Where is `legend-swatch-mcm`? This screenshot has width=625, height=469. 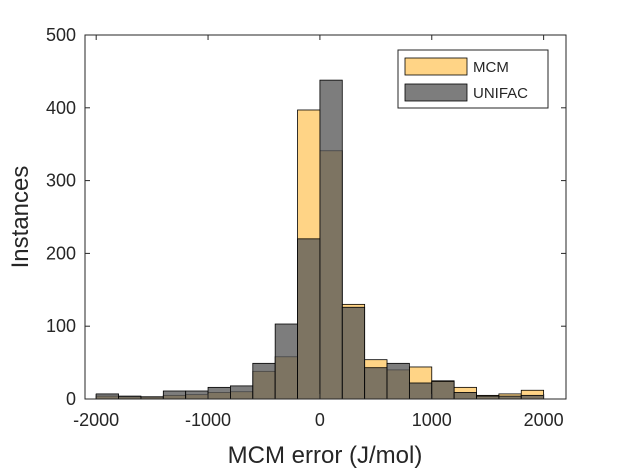 legend-swatch-mcm is located at coordinates (436, 66).